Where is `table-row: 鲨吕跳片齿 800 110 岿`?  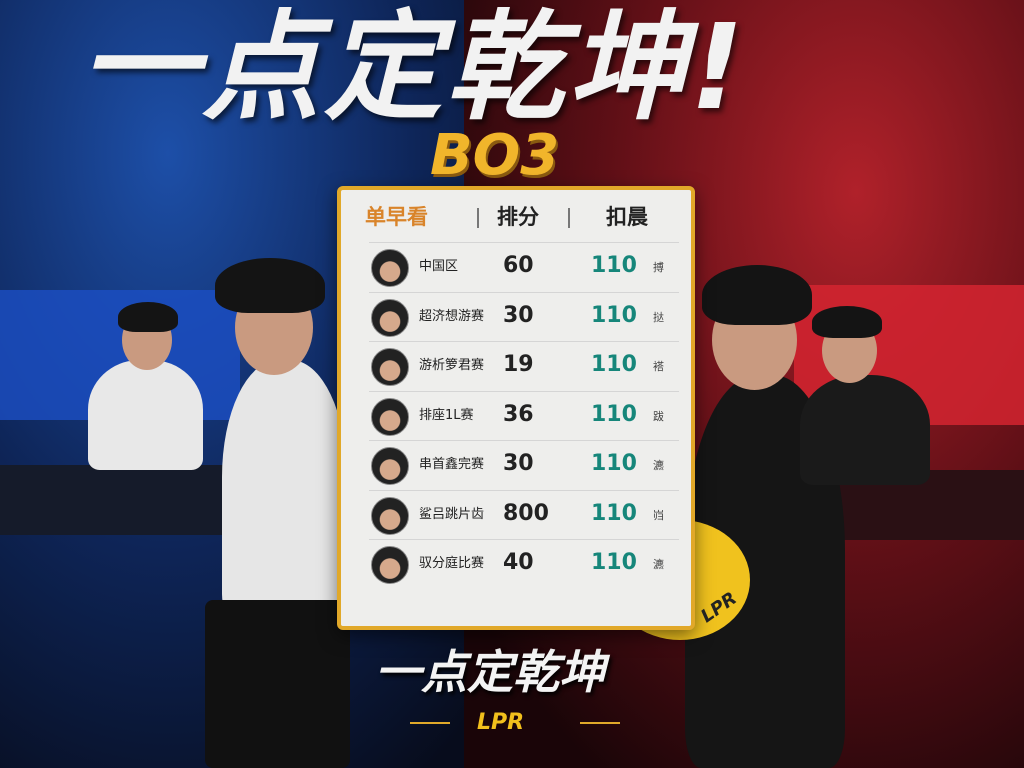
table-row: 鲨吕跳片齿 800 110 岿 is located at coordinates (524, 513).